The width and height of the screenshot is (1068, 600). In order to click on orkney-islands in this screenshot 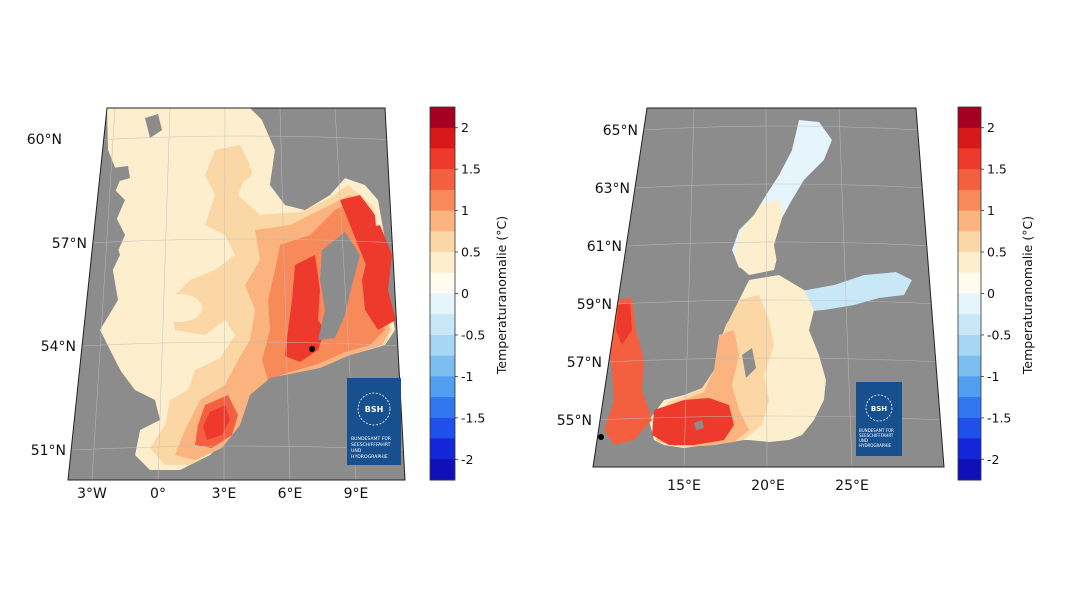, I will do `click(121, 174)`.